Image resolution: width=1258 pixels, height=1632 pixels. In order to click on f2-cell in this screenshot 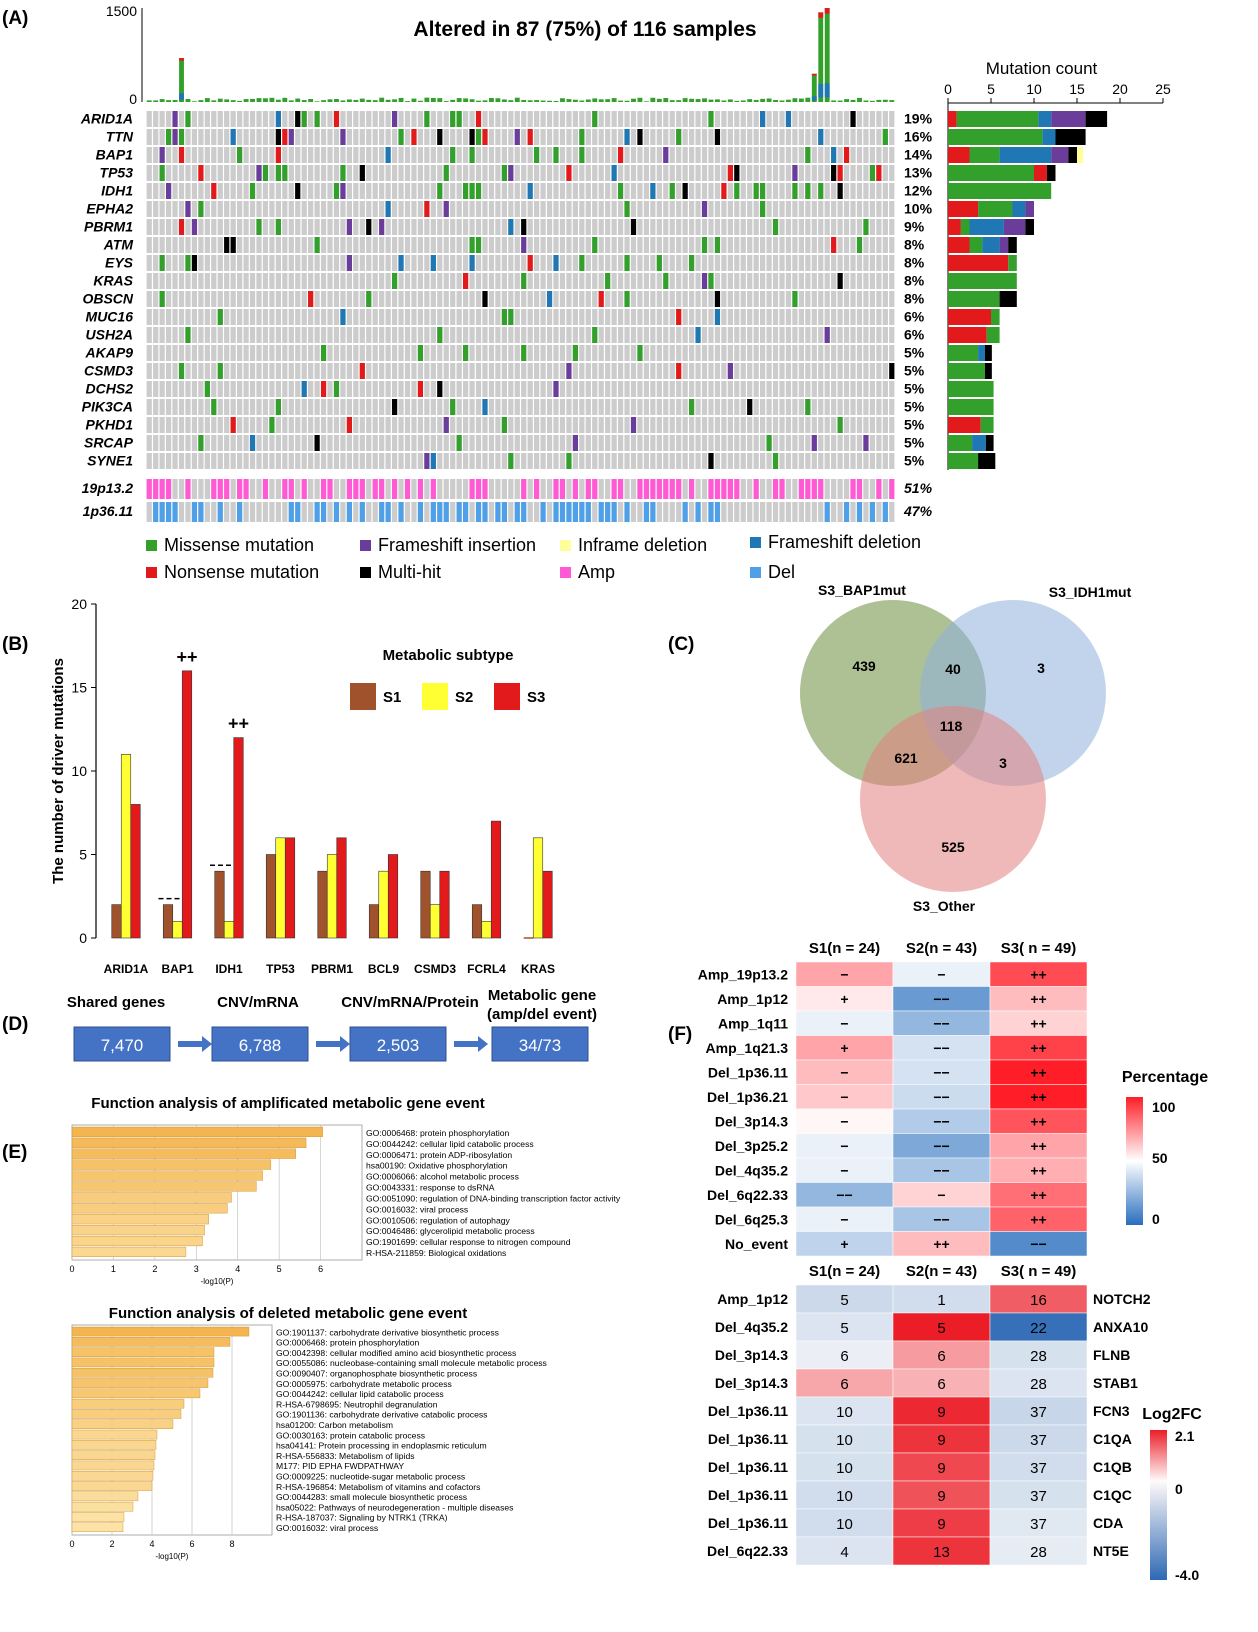, I will do `click(1038, 1467)`.